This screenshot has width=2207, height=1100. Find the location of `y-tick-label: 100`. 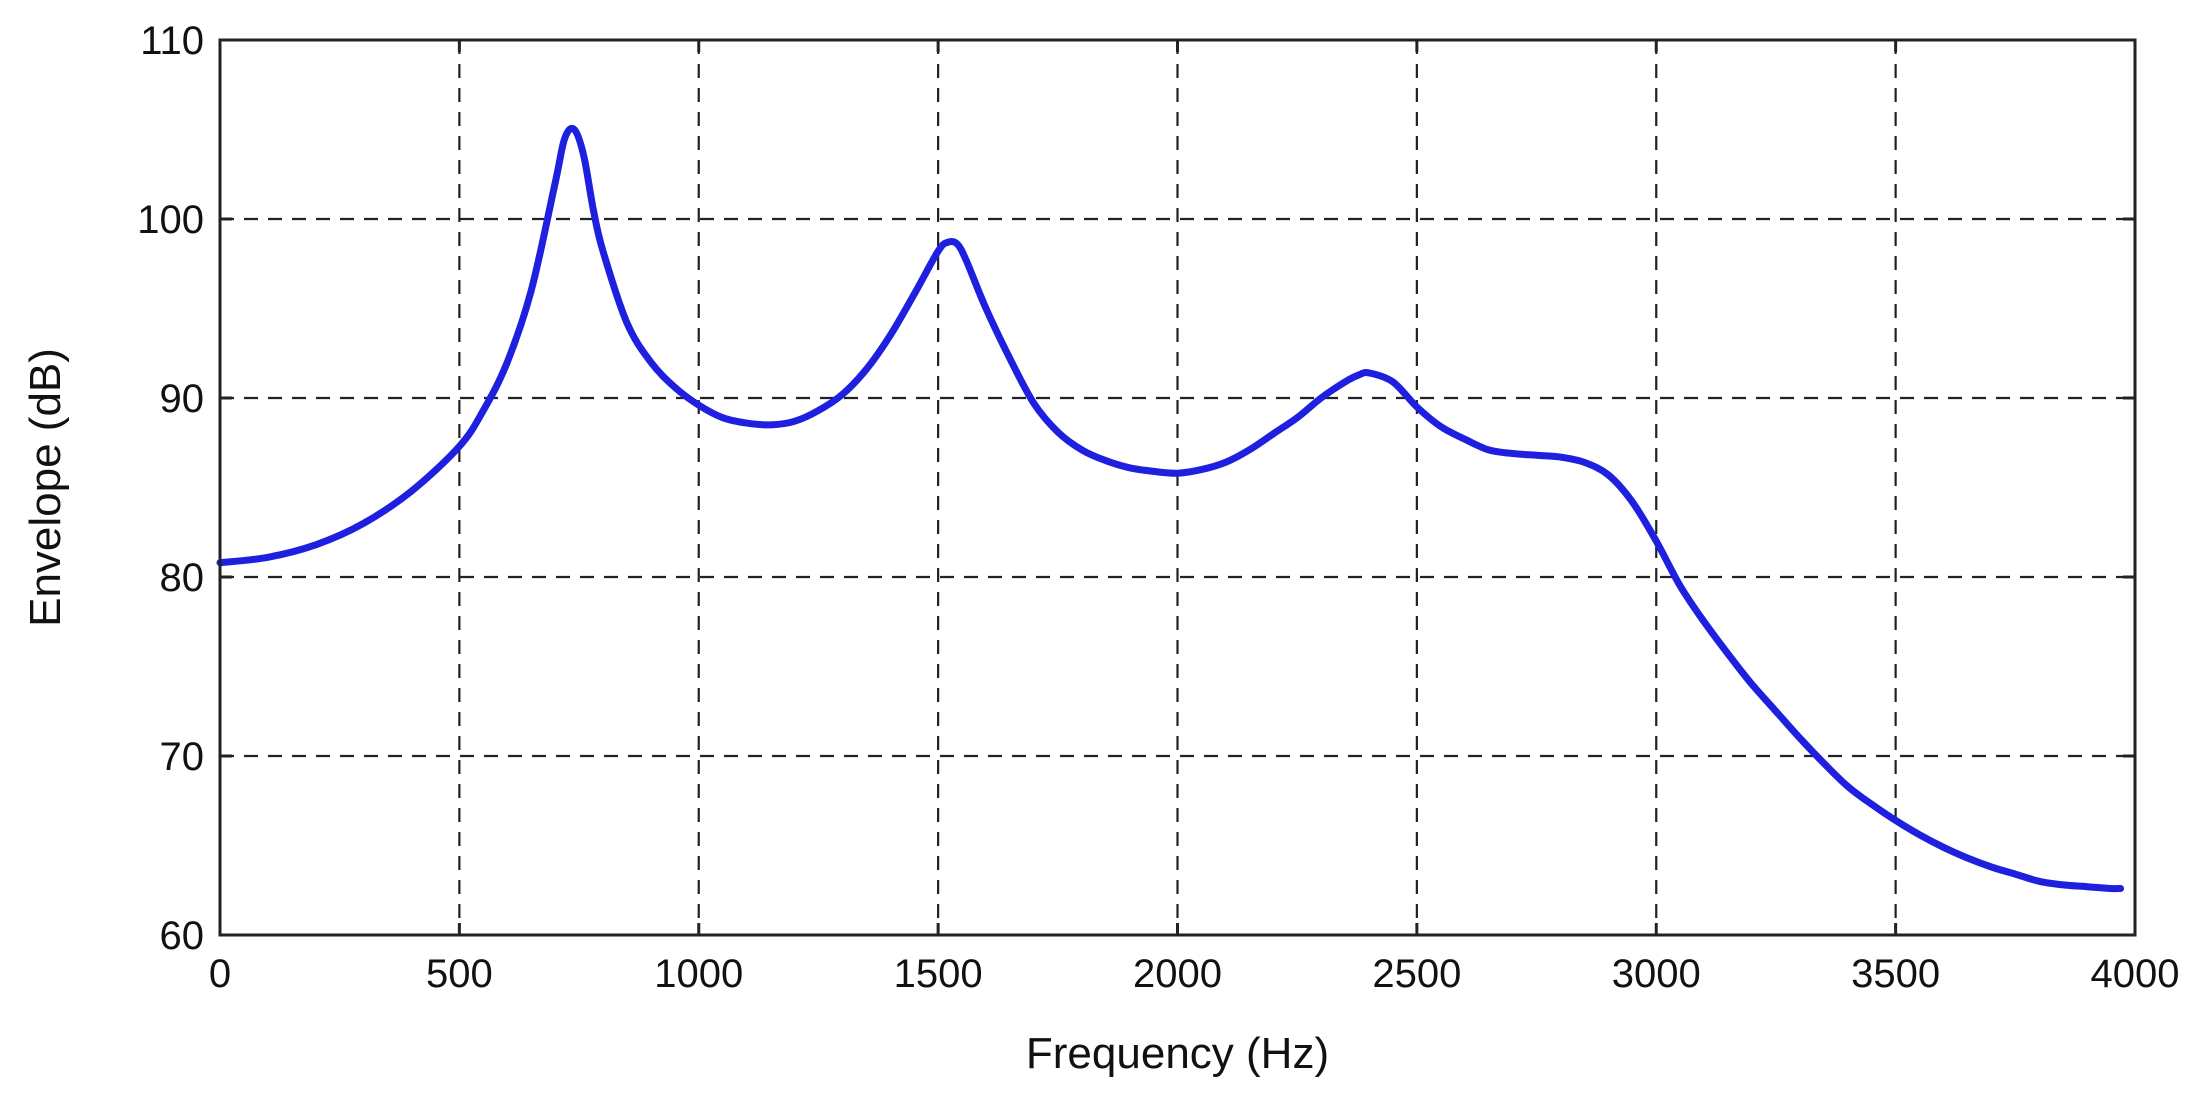

y-tick-label: 100 is located at coordinates (170, 220).